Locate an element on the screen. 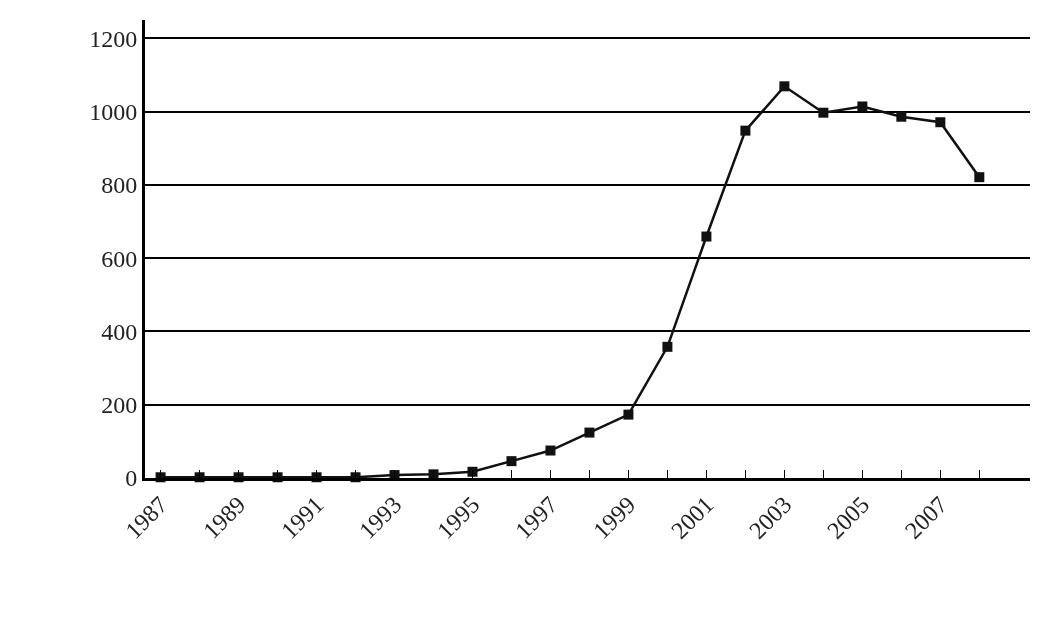 The image size is (1044, 628). y-tick-label: 400 is located at coordinates (119, 331).